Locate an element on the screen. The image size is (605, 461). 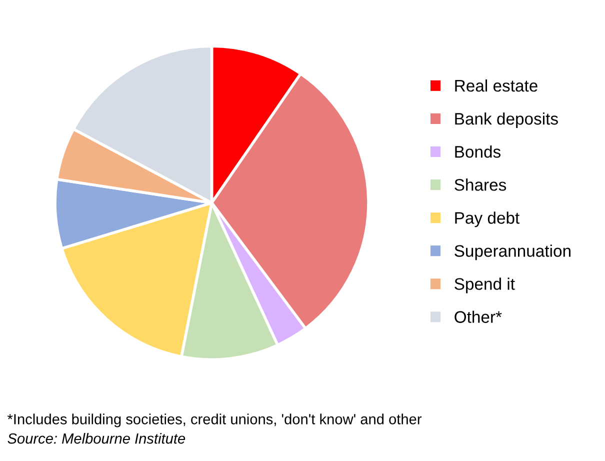
legend-label: Shares is located at coordinates (480, 184).